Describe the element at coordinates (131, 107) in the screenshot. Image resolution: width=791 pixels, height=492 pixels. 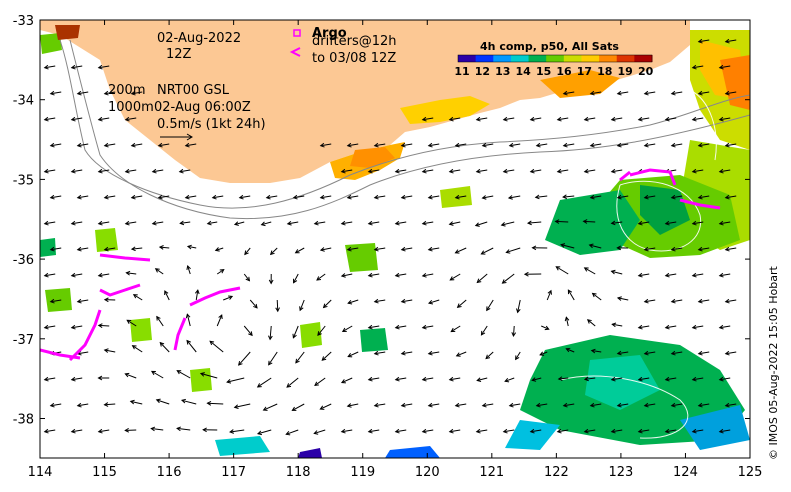
I see `contour-1000-label: 1000m` at that location.